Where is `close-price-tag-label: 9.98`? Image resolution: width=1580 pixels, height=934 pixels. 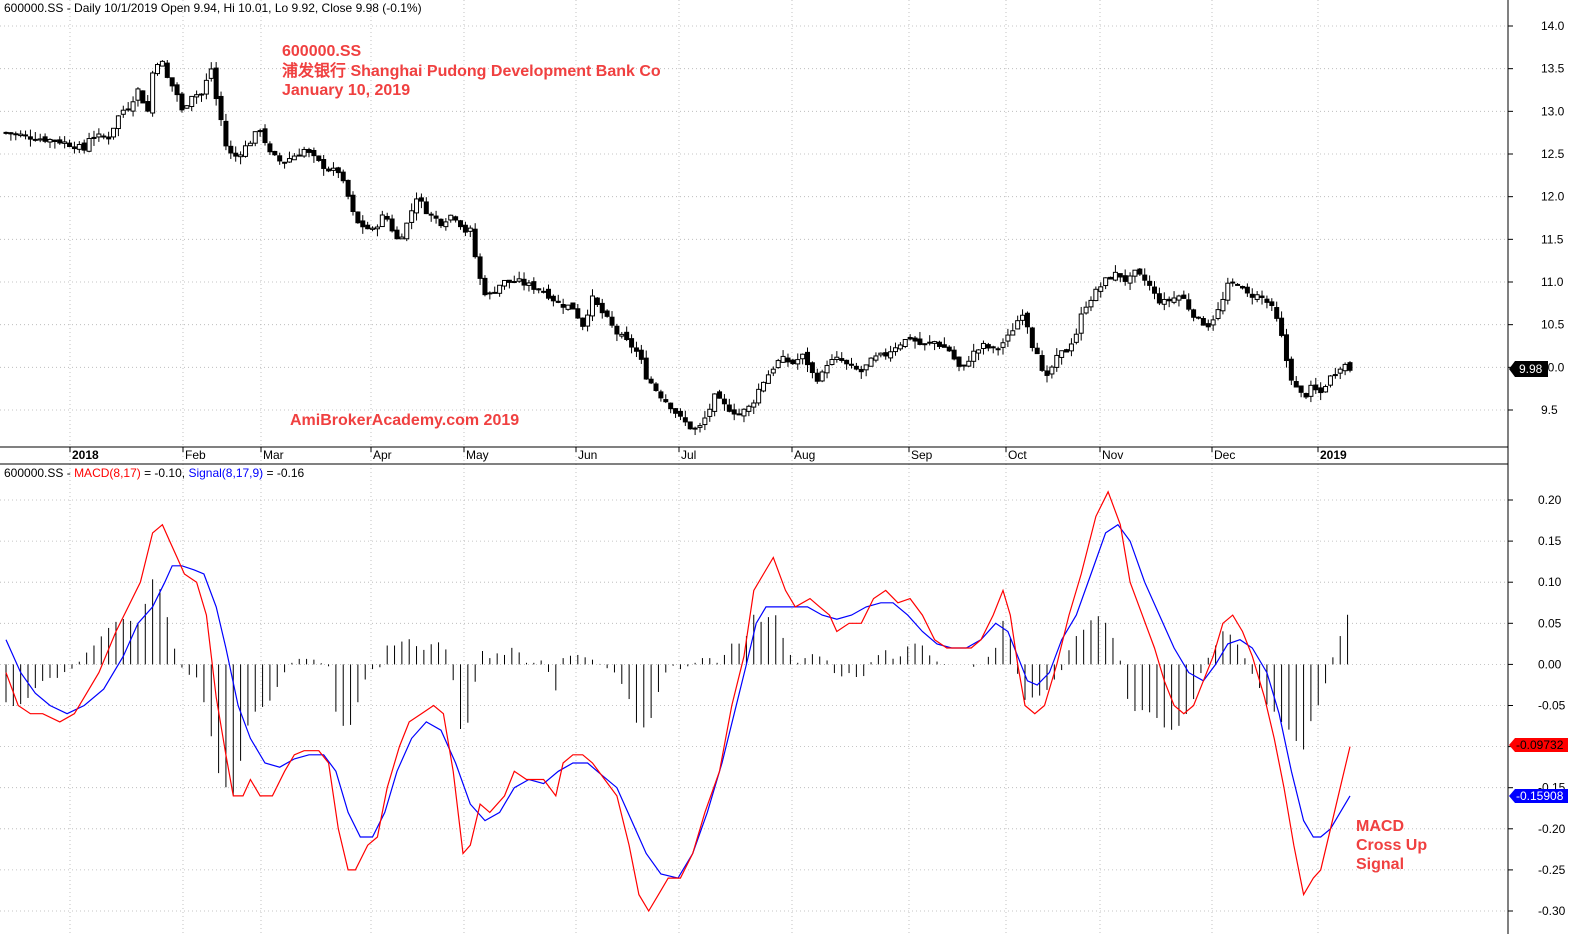 close-price-tag-label: 9.98 is located at coordinates (1531, 369).